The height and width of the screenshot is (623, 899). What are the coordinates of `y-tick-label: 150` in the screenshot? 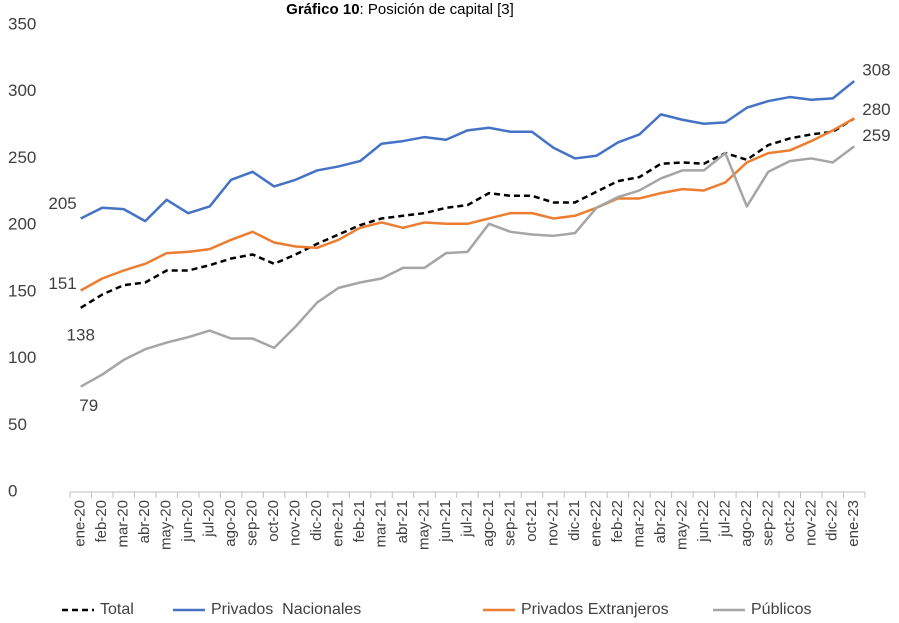 It's located at (22, 290).